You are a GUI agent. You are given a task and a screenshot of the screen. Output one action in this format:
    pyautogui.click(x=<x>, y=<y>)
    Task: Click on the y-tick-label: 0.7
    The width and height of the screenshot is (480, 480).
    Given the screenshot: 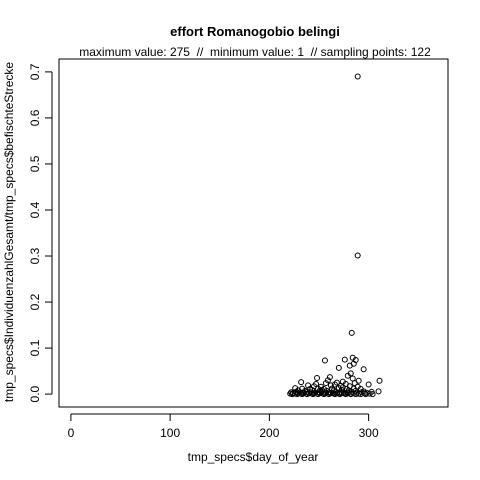 What is the action you would take?
    pyautogui.click(x=35, y=71)
    